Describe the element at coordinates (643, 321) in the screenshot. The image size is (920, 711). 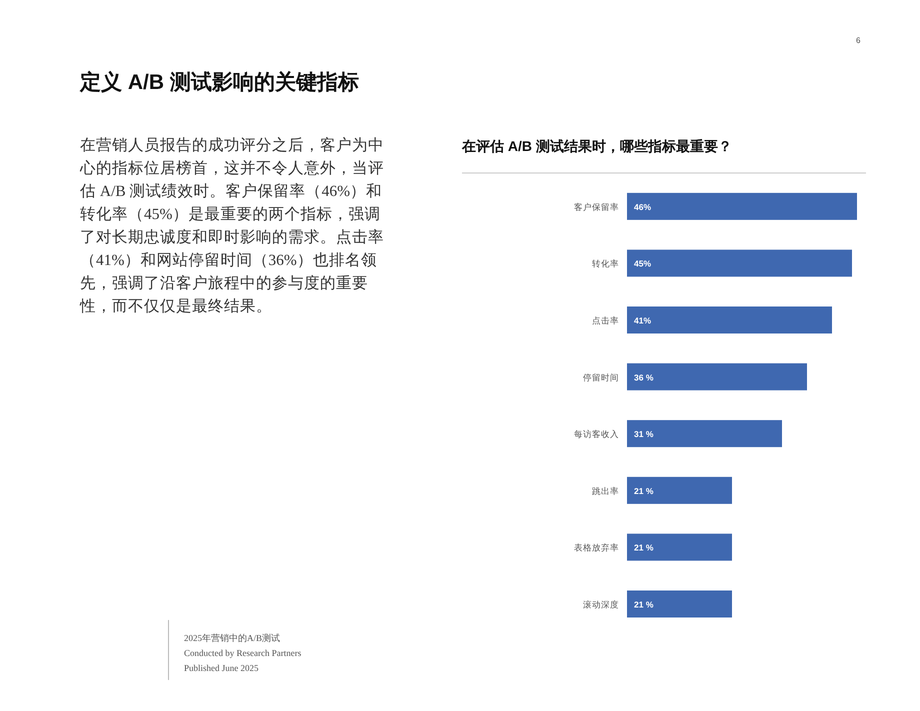
I see `data-label: 41%` at that location.